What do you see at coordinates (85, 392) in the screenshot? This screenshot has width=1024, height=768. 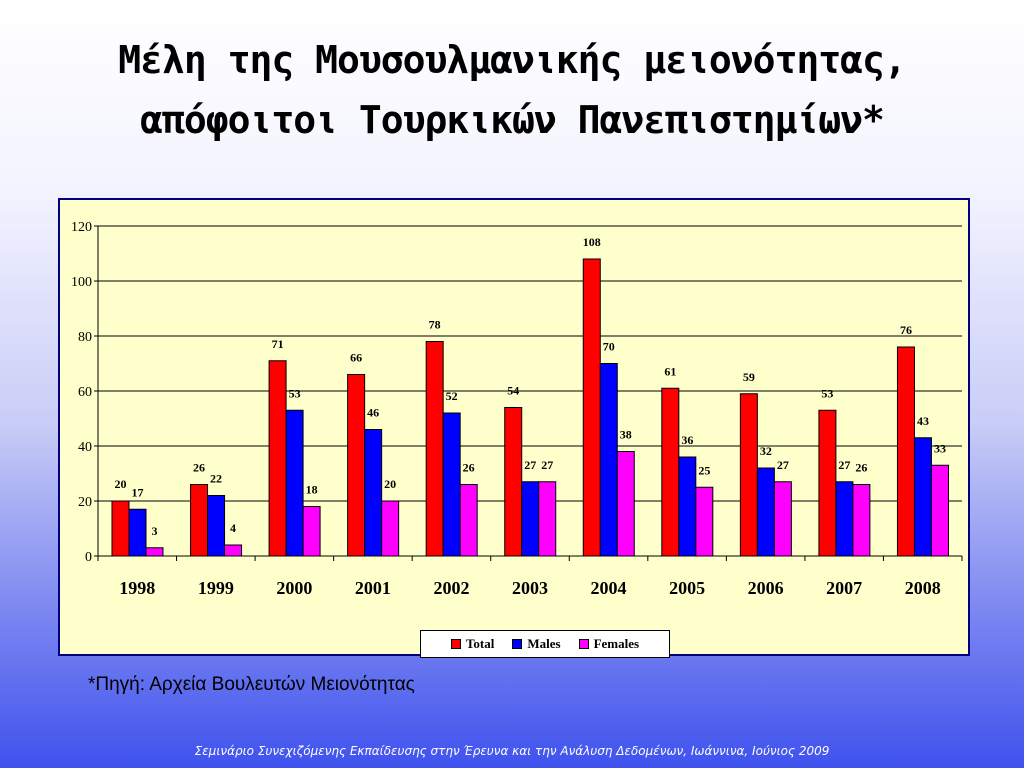 I see `y-tick-label-60: 60` at bounding box center [85, 392].